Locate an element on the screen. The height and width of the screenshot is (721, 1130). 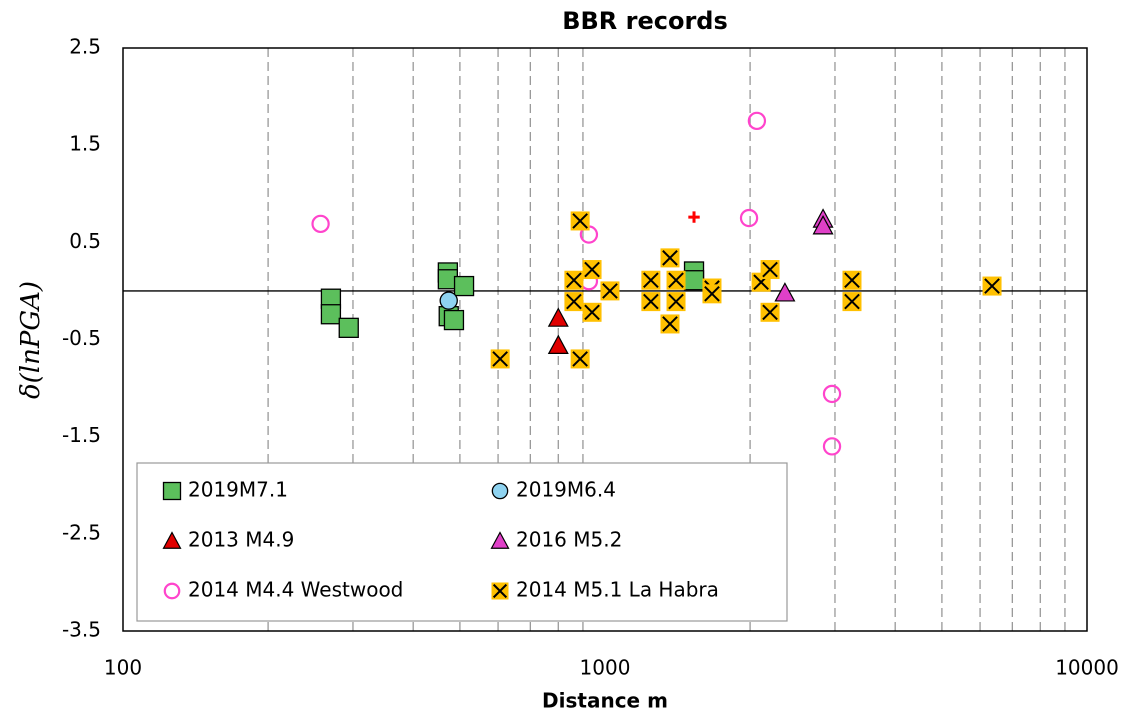
legend-label: 2016 M5.2 is located at coordinates (569, 540).